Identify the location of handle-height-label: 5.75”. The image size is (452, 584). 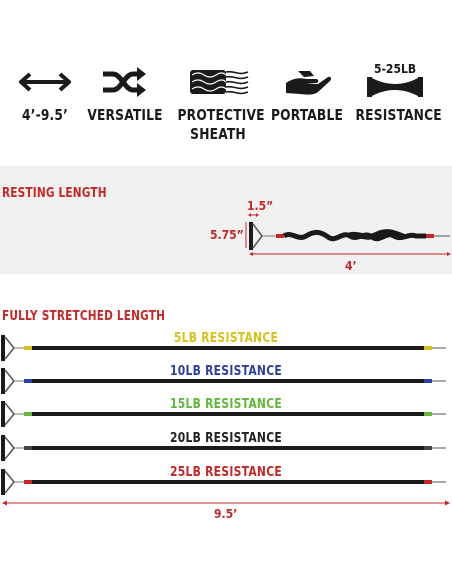
(227, 235).